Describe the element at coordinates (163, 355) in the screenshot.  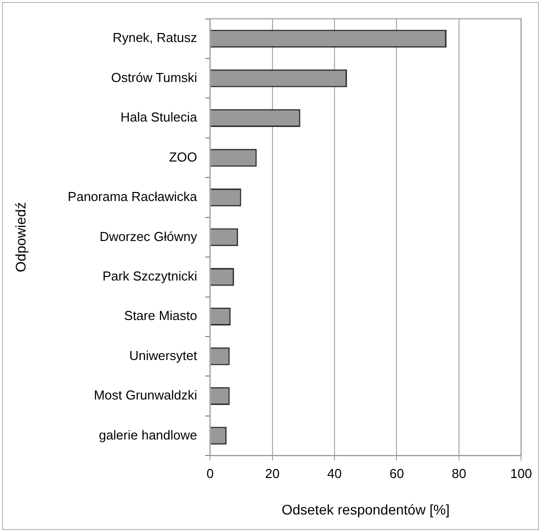
I see `y-tick-label: Uniwersytet` at that location.